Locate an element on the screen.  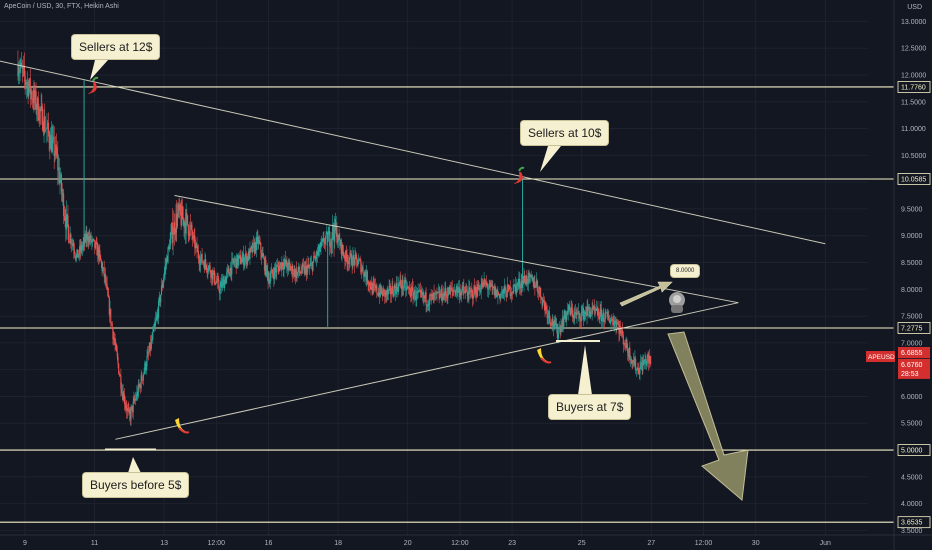
banana-icon is located at coordinates (544, 356).